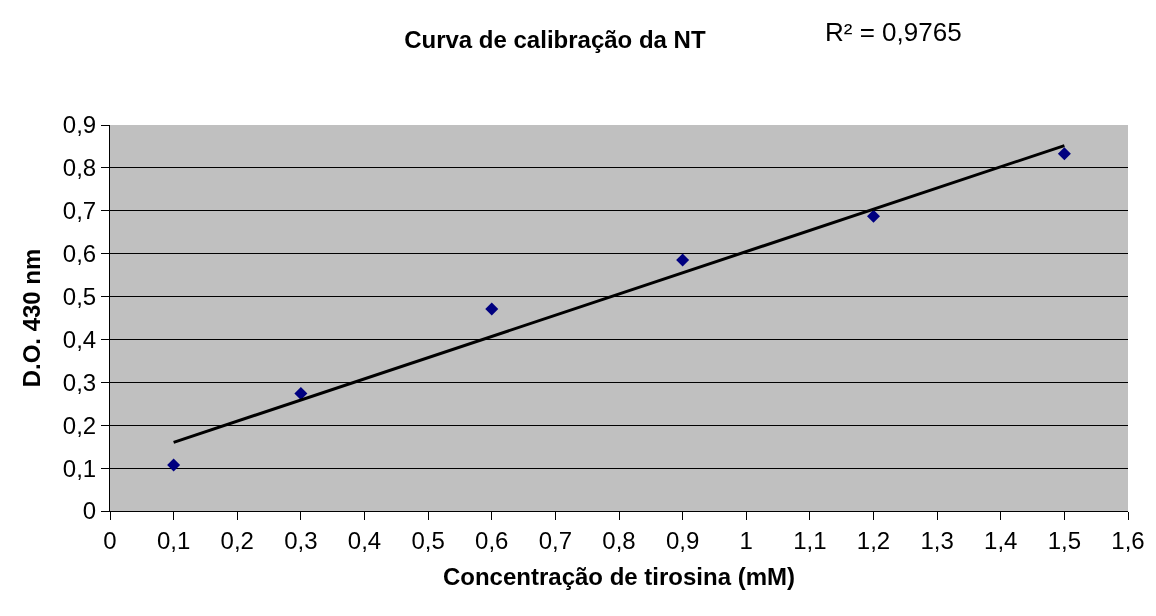 The image size is (1156, 616). What do you see at coordinates (873, 540) in the screenshot?
I see `x-tick-label: 1,2` at bounding box center [873, 540].